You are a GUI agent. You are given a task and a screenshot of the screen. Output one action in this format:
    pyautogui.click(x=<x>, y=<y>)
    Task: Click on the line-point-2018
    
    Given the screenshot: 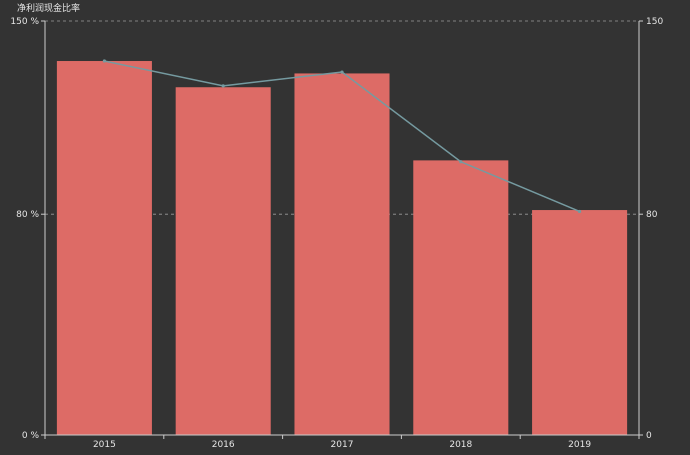 What is the action you would take?
    pyautogui.click(x=461, y=162)
    